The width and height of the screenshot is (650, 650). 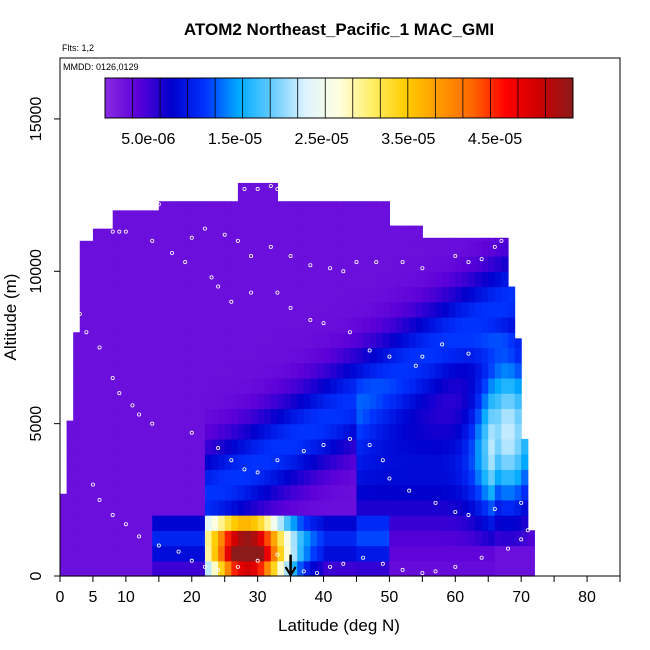 I want to click on arrow-marker, so click(x=290, y=566).